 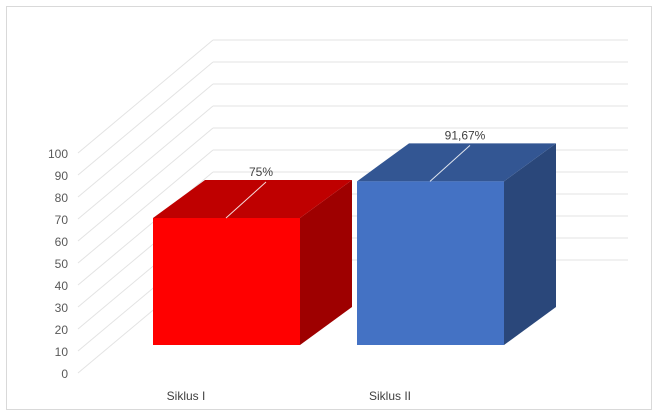 I want to click on y-tick-label: 70, so click(x=62, y=220).